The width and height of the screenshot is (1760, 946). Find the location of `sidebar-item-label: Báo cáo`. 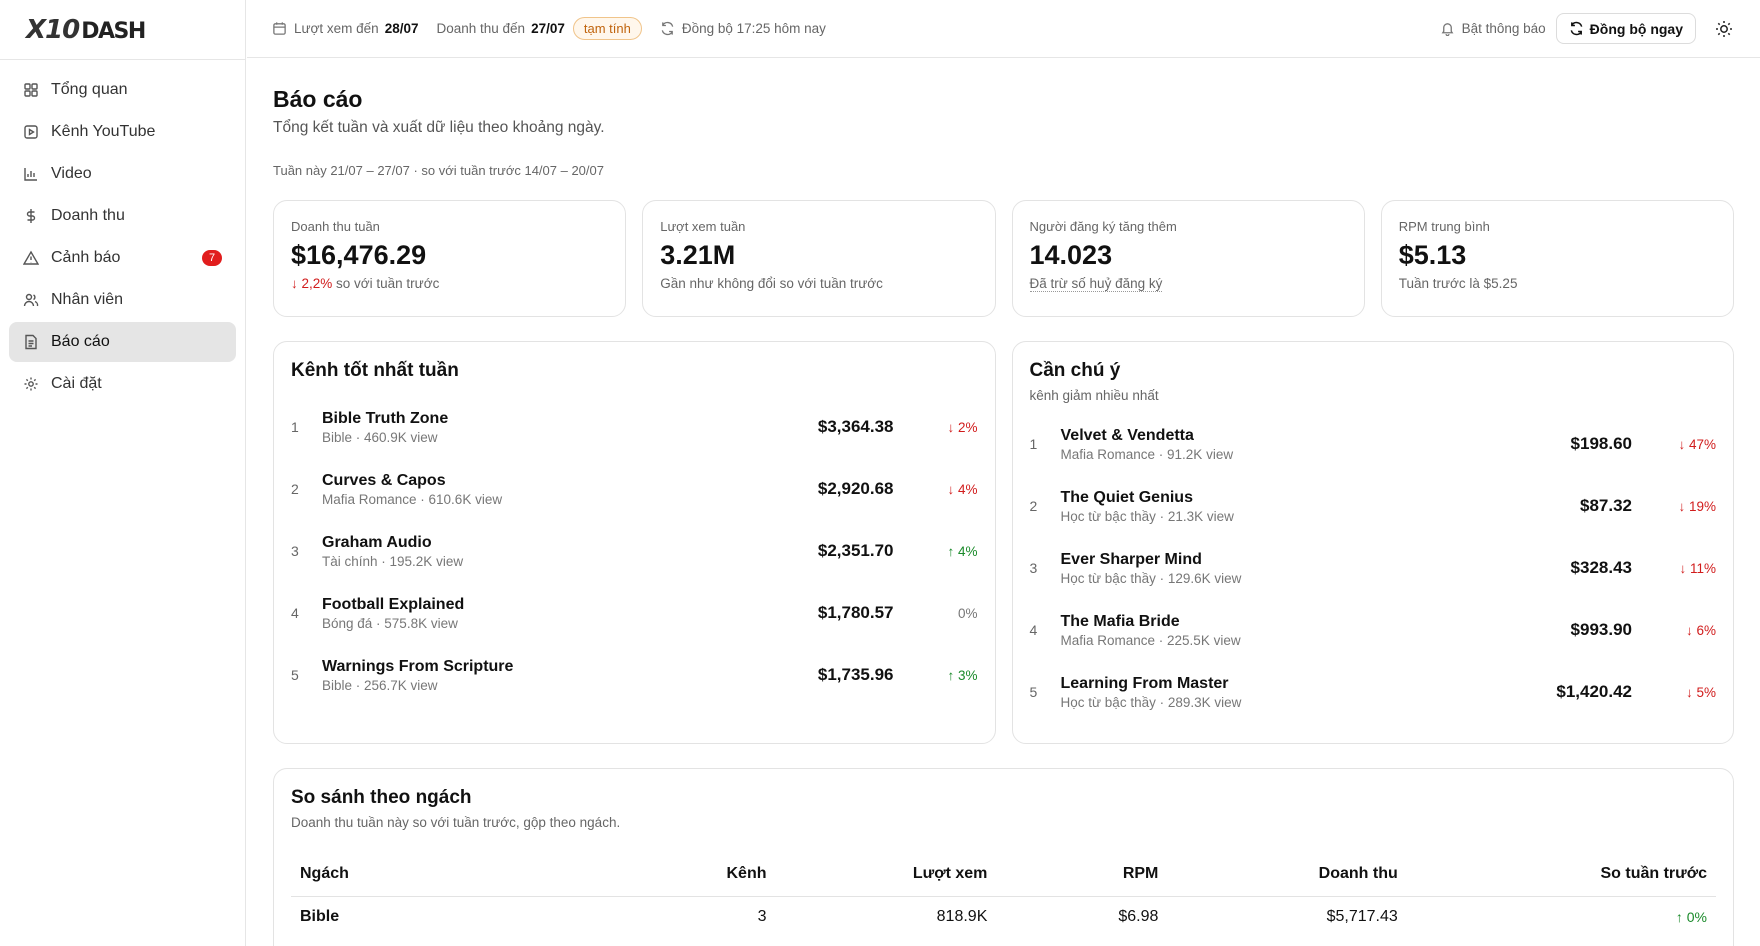

sidebar-item-label: Báo cáo is located at coordinates (80, 341).